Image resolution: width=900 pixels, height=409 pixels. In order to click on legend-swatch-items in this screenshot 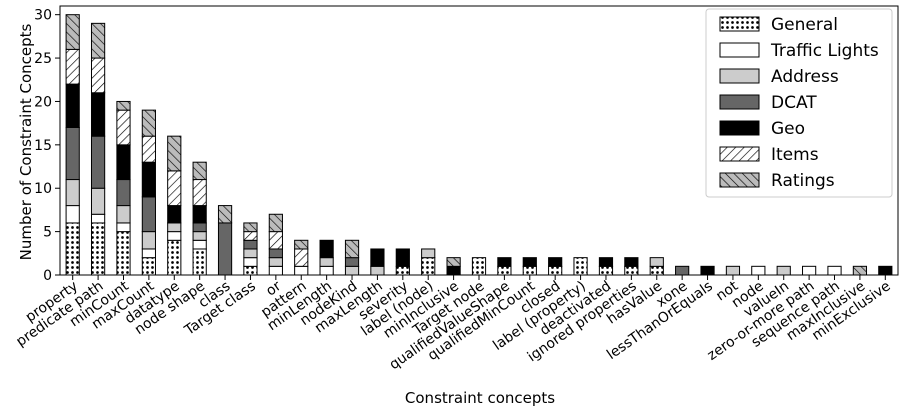, I will do `click(739, 154)`.